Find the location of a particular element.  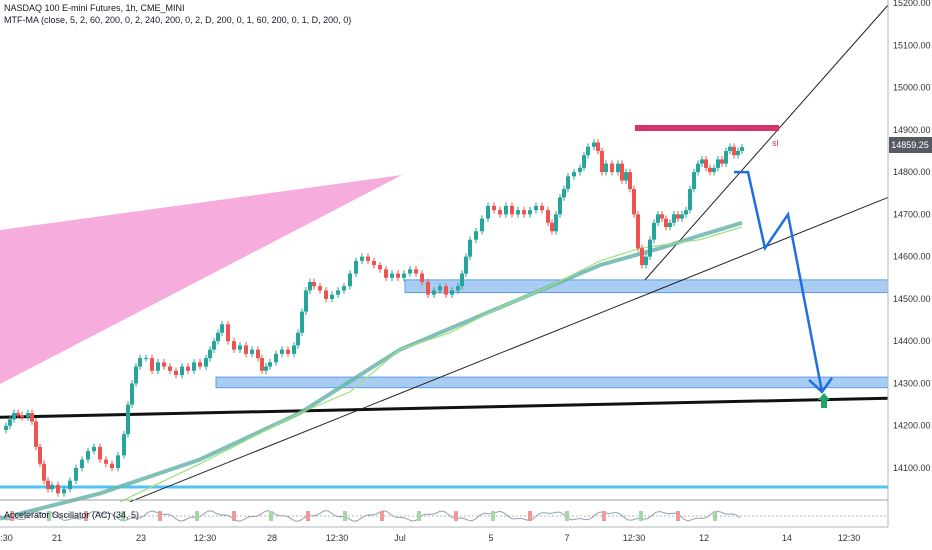

time-axis: 2:30 21 23 12:30 28 12:30 Jul 5 7 12:30 12 14 12:30 is located at coordinates (430, 538).